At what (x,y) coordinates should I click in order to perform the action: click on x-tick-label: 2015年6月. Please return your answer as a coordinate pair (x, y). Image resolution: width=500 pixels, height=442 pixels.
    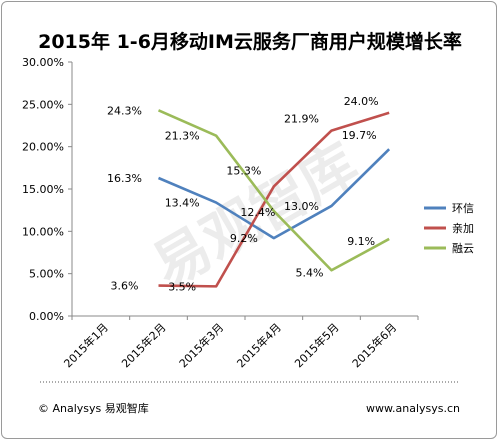
    Looking at the image, I should click on (374, 345).